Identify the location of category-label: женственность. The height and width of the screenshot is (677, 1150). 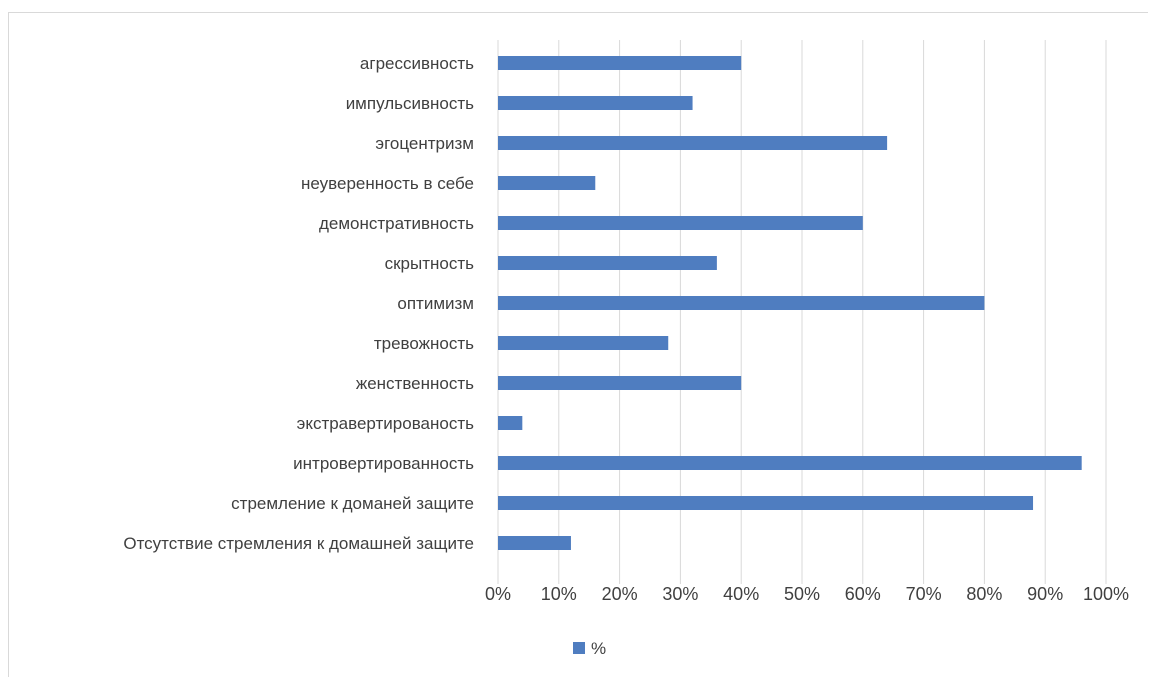
(415, 383).